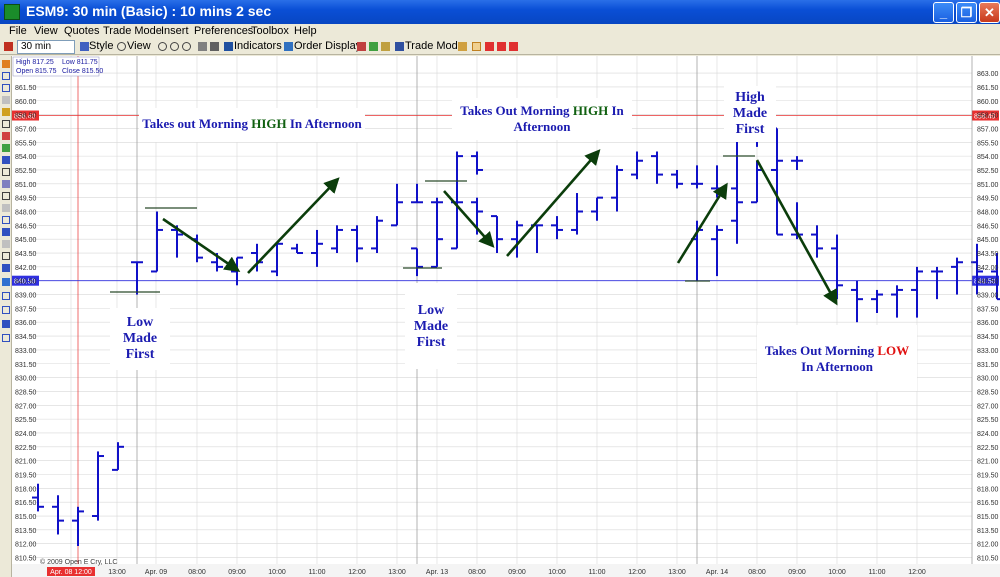 The image size is (1000, 577). Describe the element at coordinates (224, 31) in the screenshot. I see `menu-preferences: Preferences` at that location.